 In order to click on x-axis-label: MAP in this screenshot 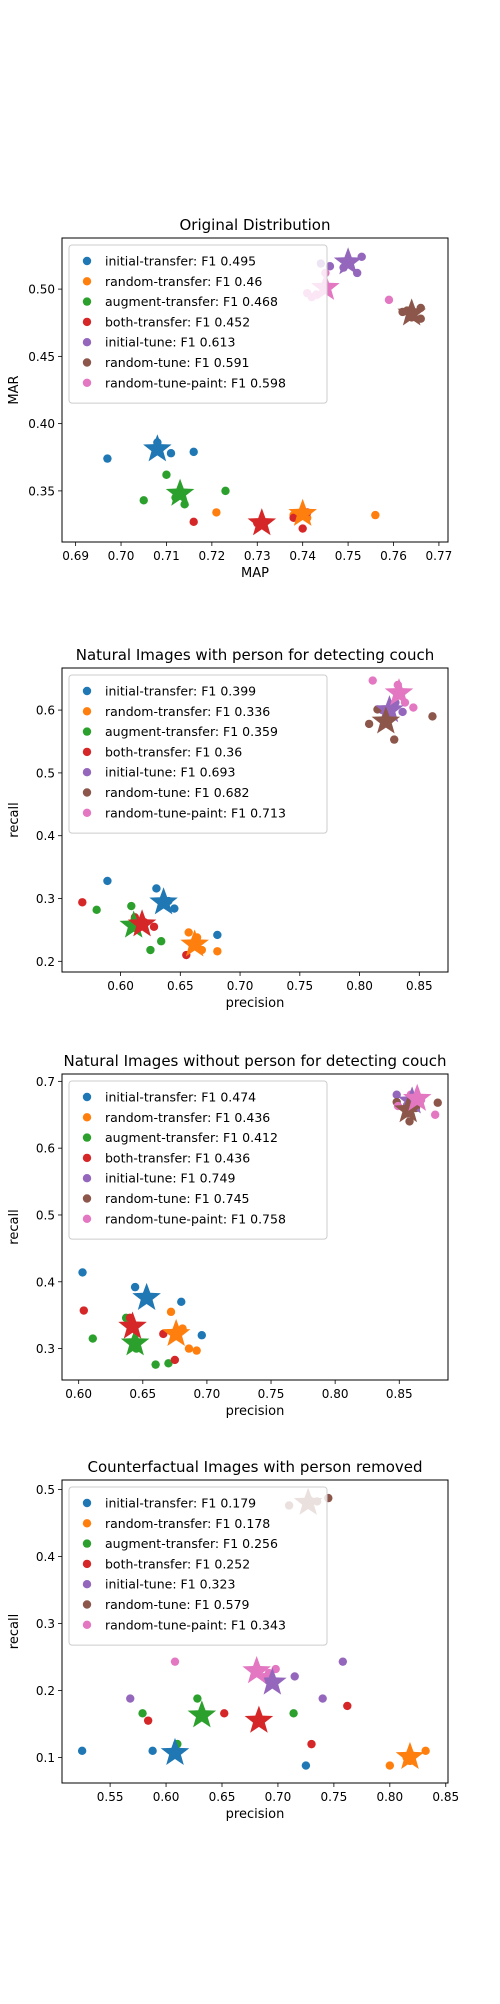, I will do `click(255, 573)`.